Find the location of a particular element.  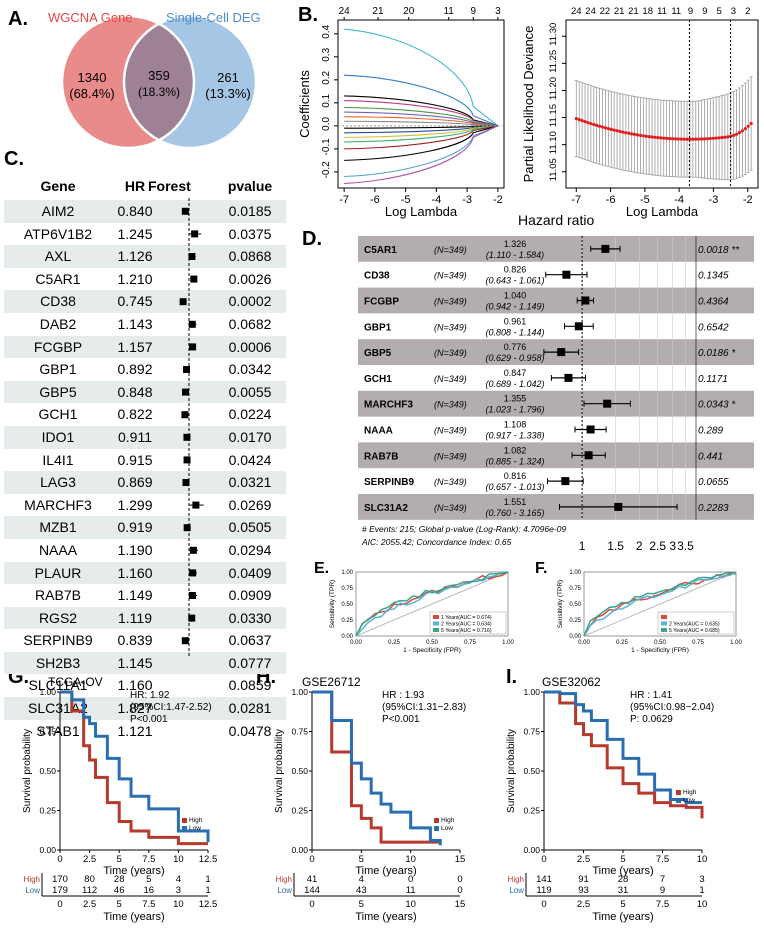

p-value: 0.0868 is located at coordinates (250, 256).